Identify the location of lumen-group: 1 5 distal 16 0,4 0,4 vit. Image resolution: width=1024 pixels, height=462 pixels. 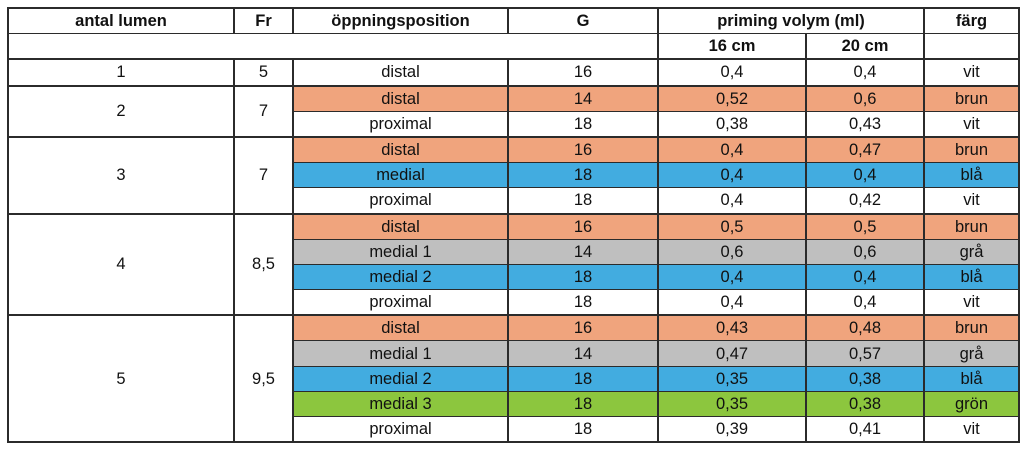
(513, 72).